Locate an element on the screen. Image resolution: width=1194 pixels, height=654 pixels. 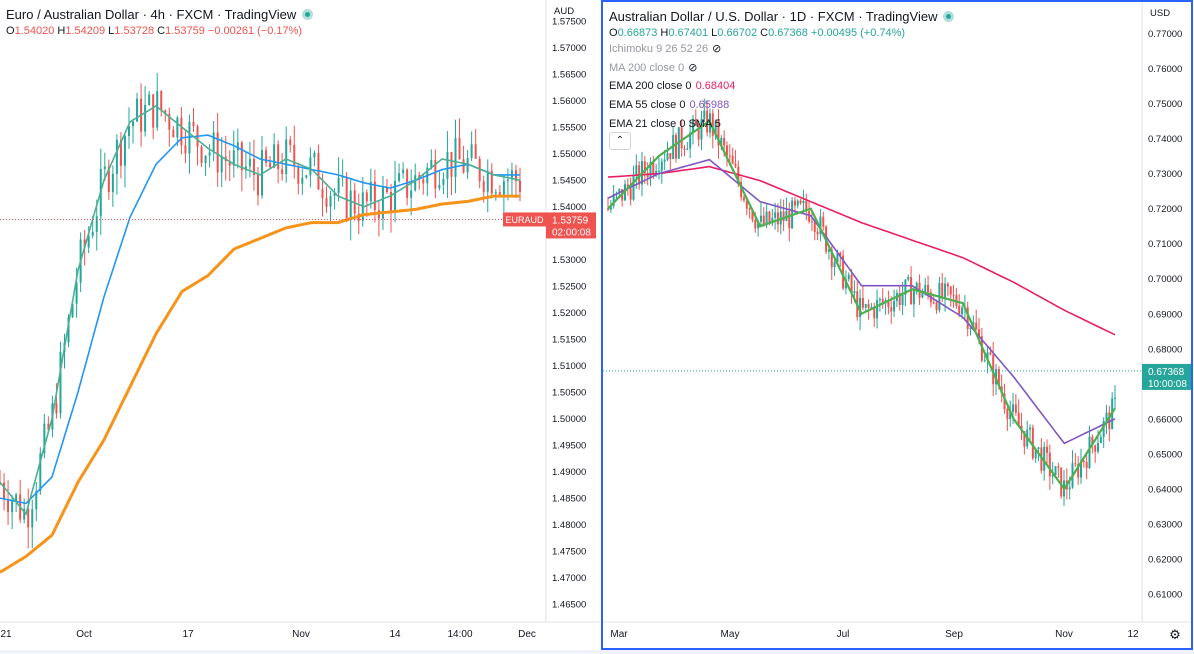
collapse-legend-button: ⌃ is located at coordinates (620, 141).